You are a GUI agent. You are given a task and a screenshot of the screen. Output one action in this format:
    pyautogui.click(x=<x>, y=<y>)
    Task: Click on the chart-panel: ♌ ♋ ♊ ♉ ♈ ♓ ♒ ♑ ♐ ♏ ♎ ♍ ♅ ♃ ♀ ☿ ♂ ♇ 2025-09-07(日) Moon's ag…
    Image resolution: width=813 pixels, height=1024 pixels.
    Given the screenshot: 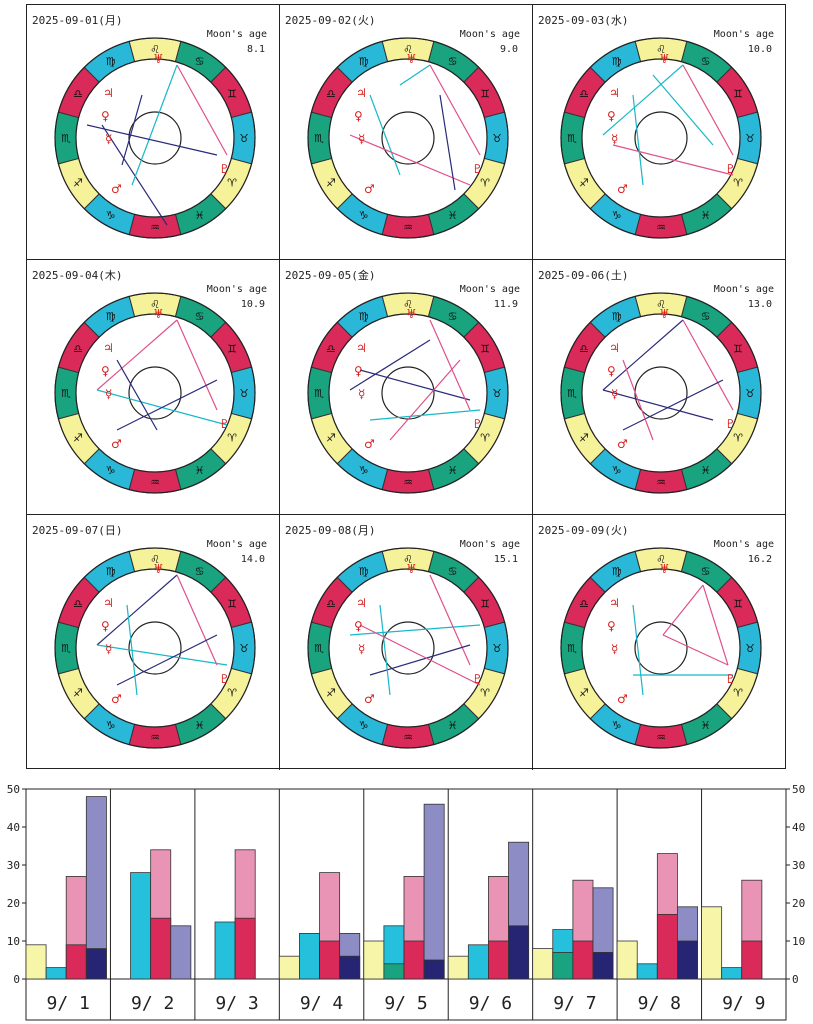 What is the action you would take?
    pyautogui.click(x=153, y=642)
    